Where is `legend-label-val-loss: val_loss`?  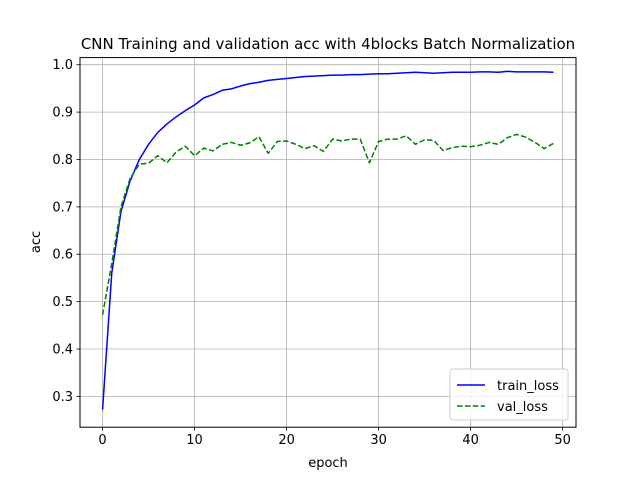
legend-label-val-loss: val_loss is located at coordinates (522, 407).